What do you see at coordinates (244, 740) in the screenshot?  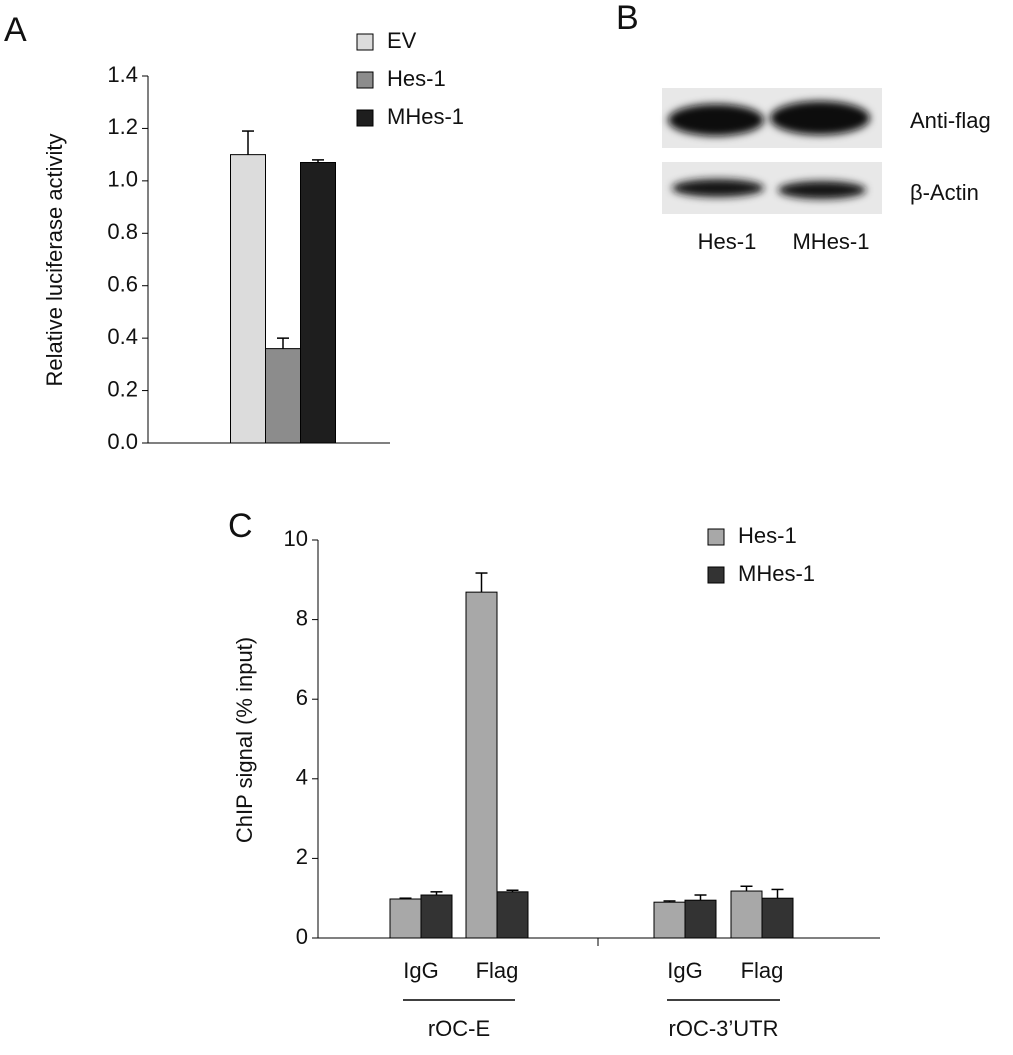 I see `y-axis-title: ChIP signal (% input)` at bounding box center [244, 740].